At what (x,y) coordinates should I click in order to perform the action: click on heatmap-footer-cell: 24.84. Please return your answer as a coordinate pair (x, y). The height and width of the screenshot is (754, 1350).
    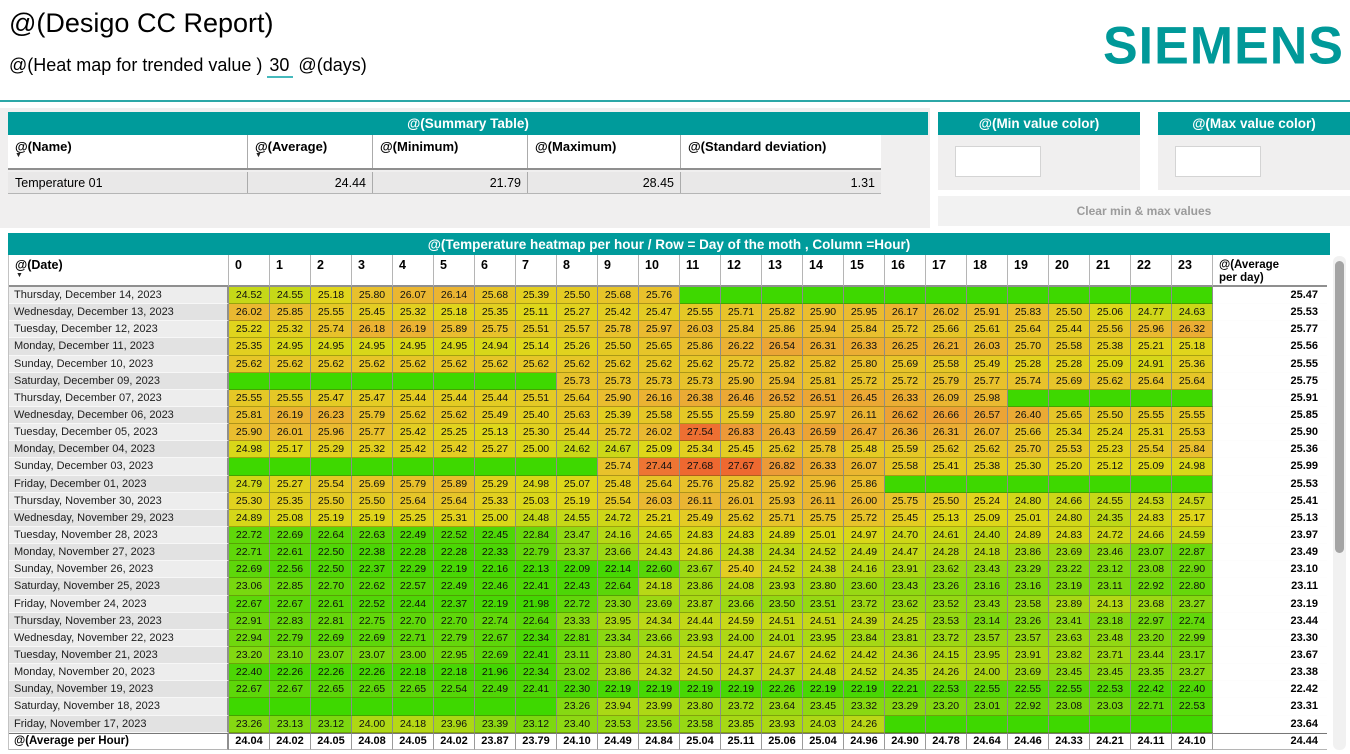
    Looking at the image, I should click on (659, 741).